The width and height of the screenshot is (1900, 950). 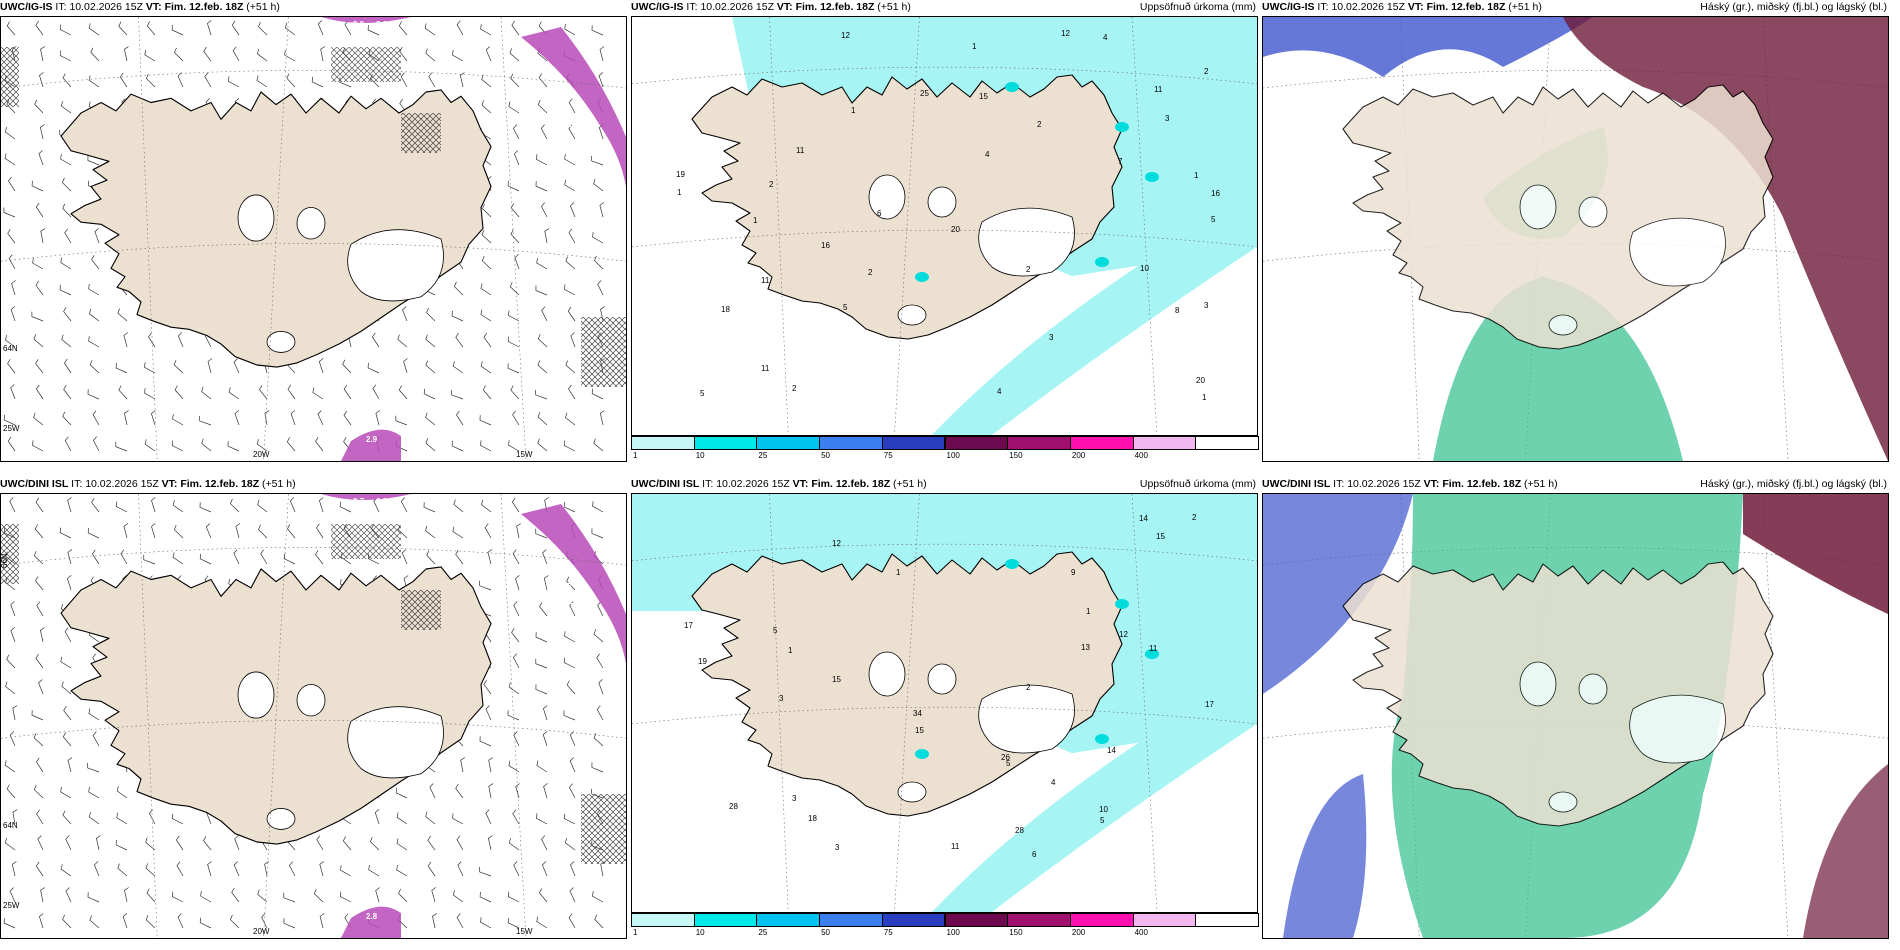 I want to click on precip-value-label: 1, so click(x=790, y=650).